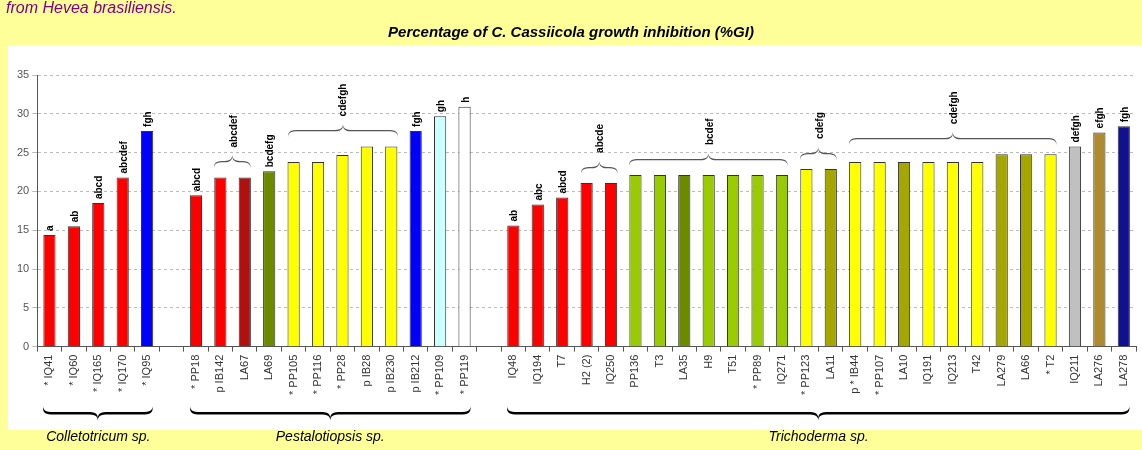  I want to click on x-tick-label: * IQ60, so click(72, 370).